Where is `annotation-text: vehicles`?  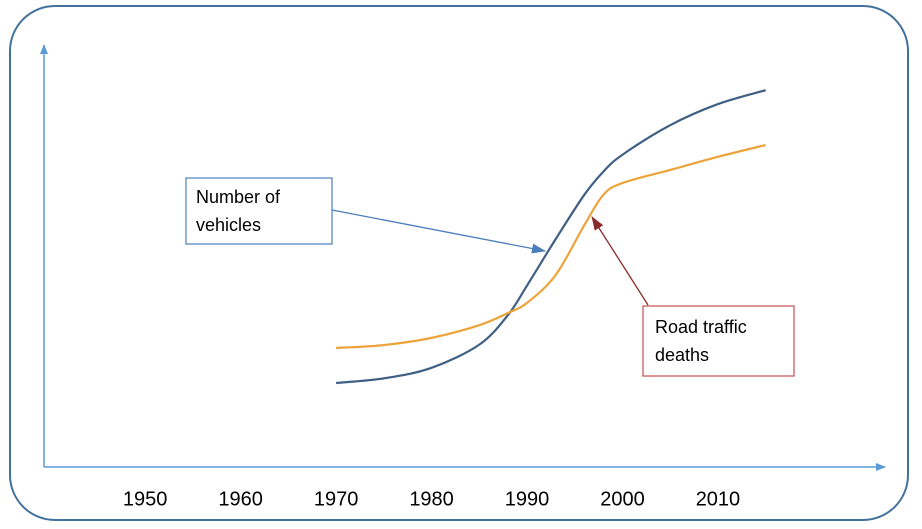
annotation-text: vehicles is located at coordinates (228, 225).